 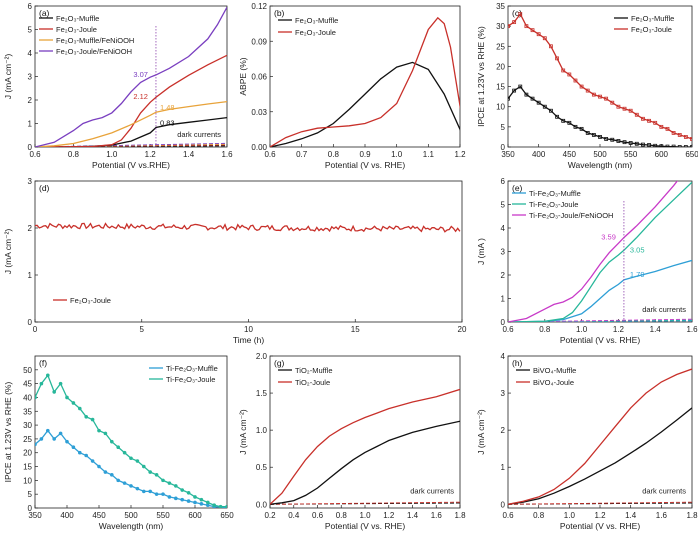 I want to click on y-tick-label: 2, so click(x=30, y=228).